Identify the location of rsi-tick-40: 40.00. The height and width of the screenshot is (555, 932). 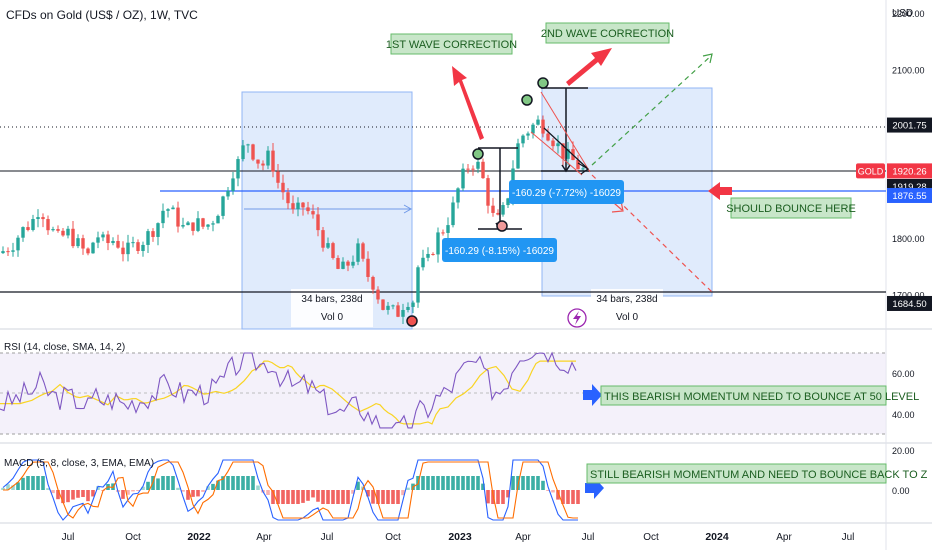
(903, 415).